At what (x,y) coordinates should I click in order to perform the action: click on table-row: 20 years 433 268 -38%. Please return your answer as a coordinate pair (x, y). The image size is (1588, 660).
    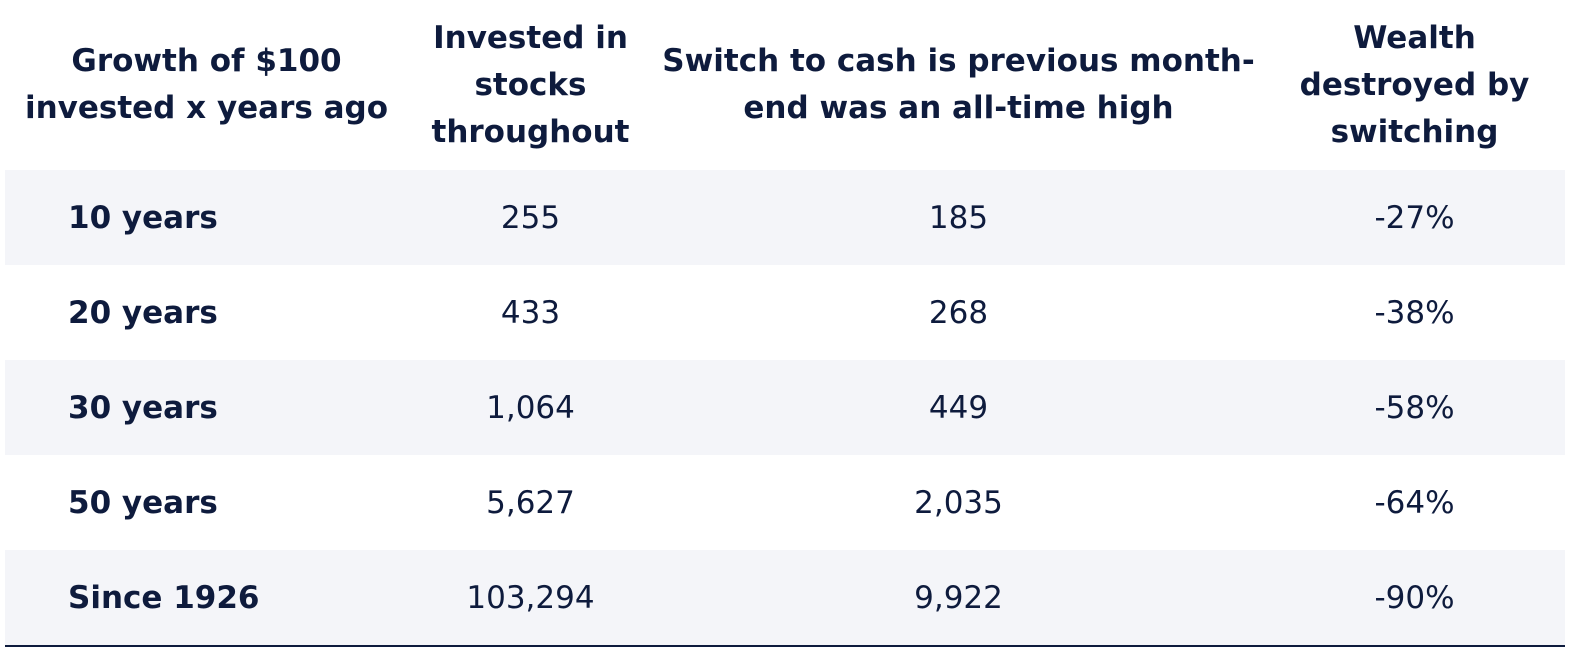
    Looking at the image, I should click on (785, 312).